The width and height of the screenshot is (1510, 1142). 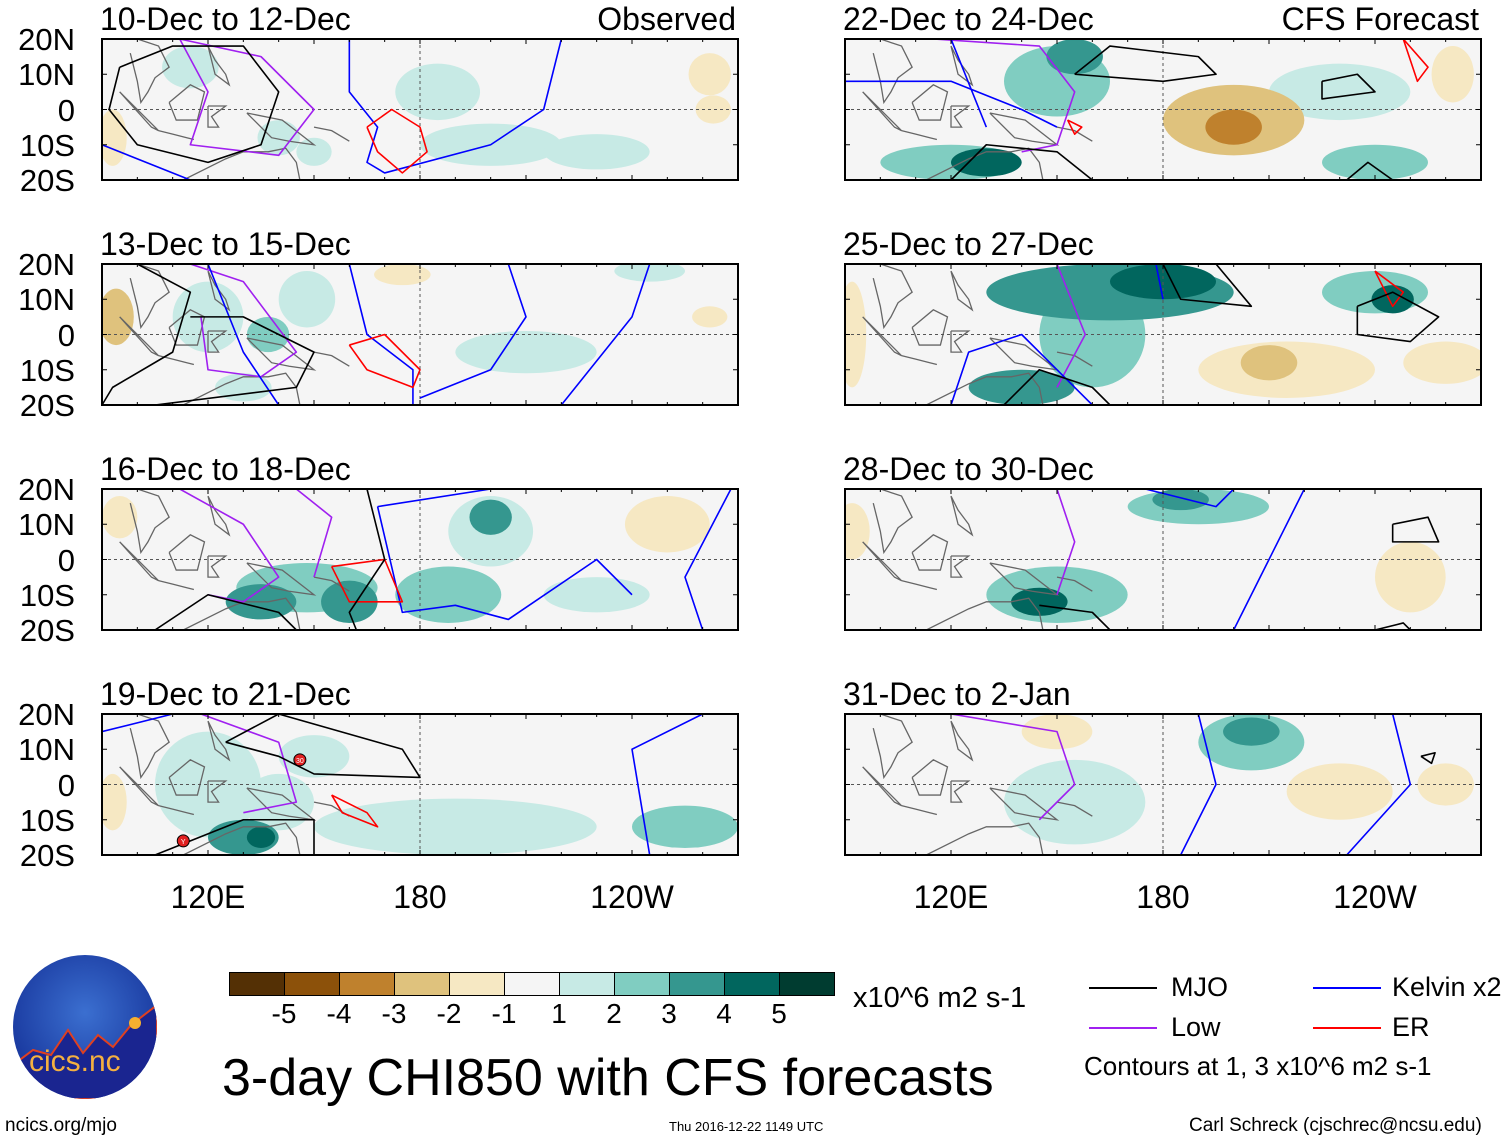 What do you see at coordinates (724, 1013) in the screenshot?
I see `colorbar-tick-label: 4` at bounding box center [724, 1013].